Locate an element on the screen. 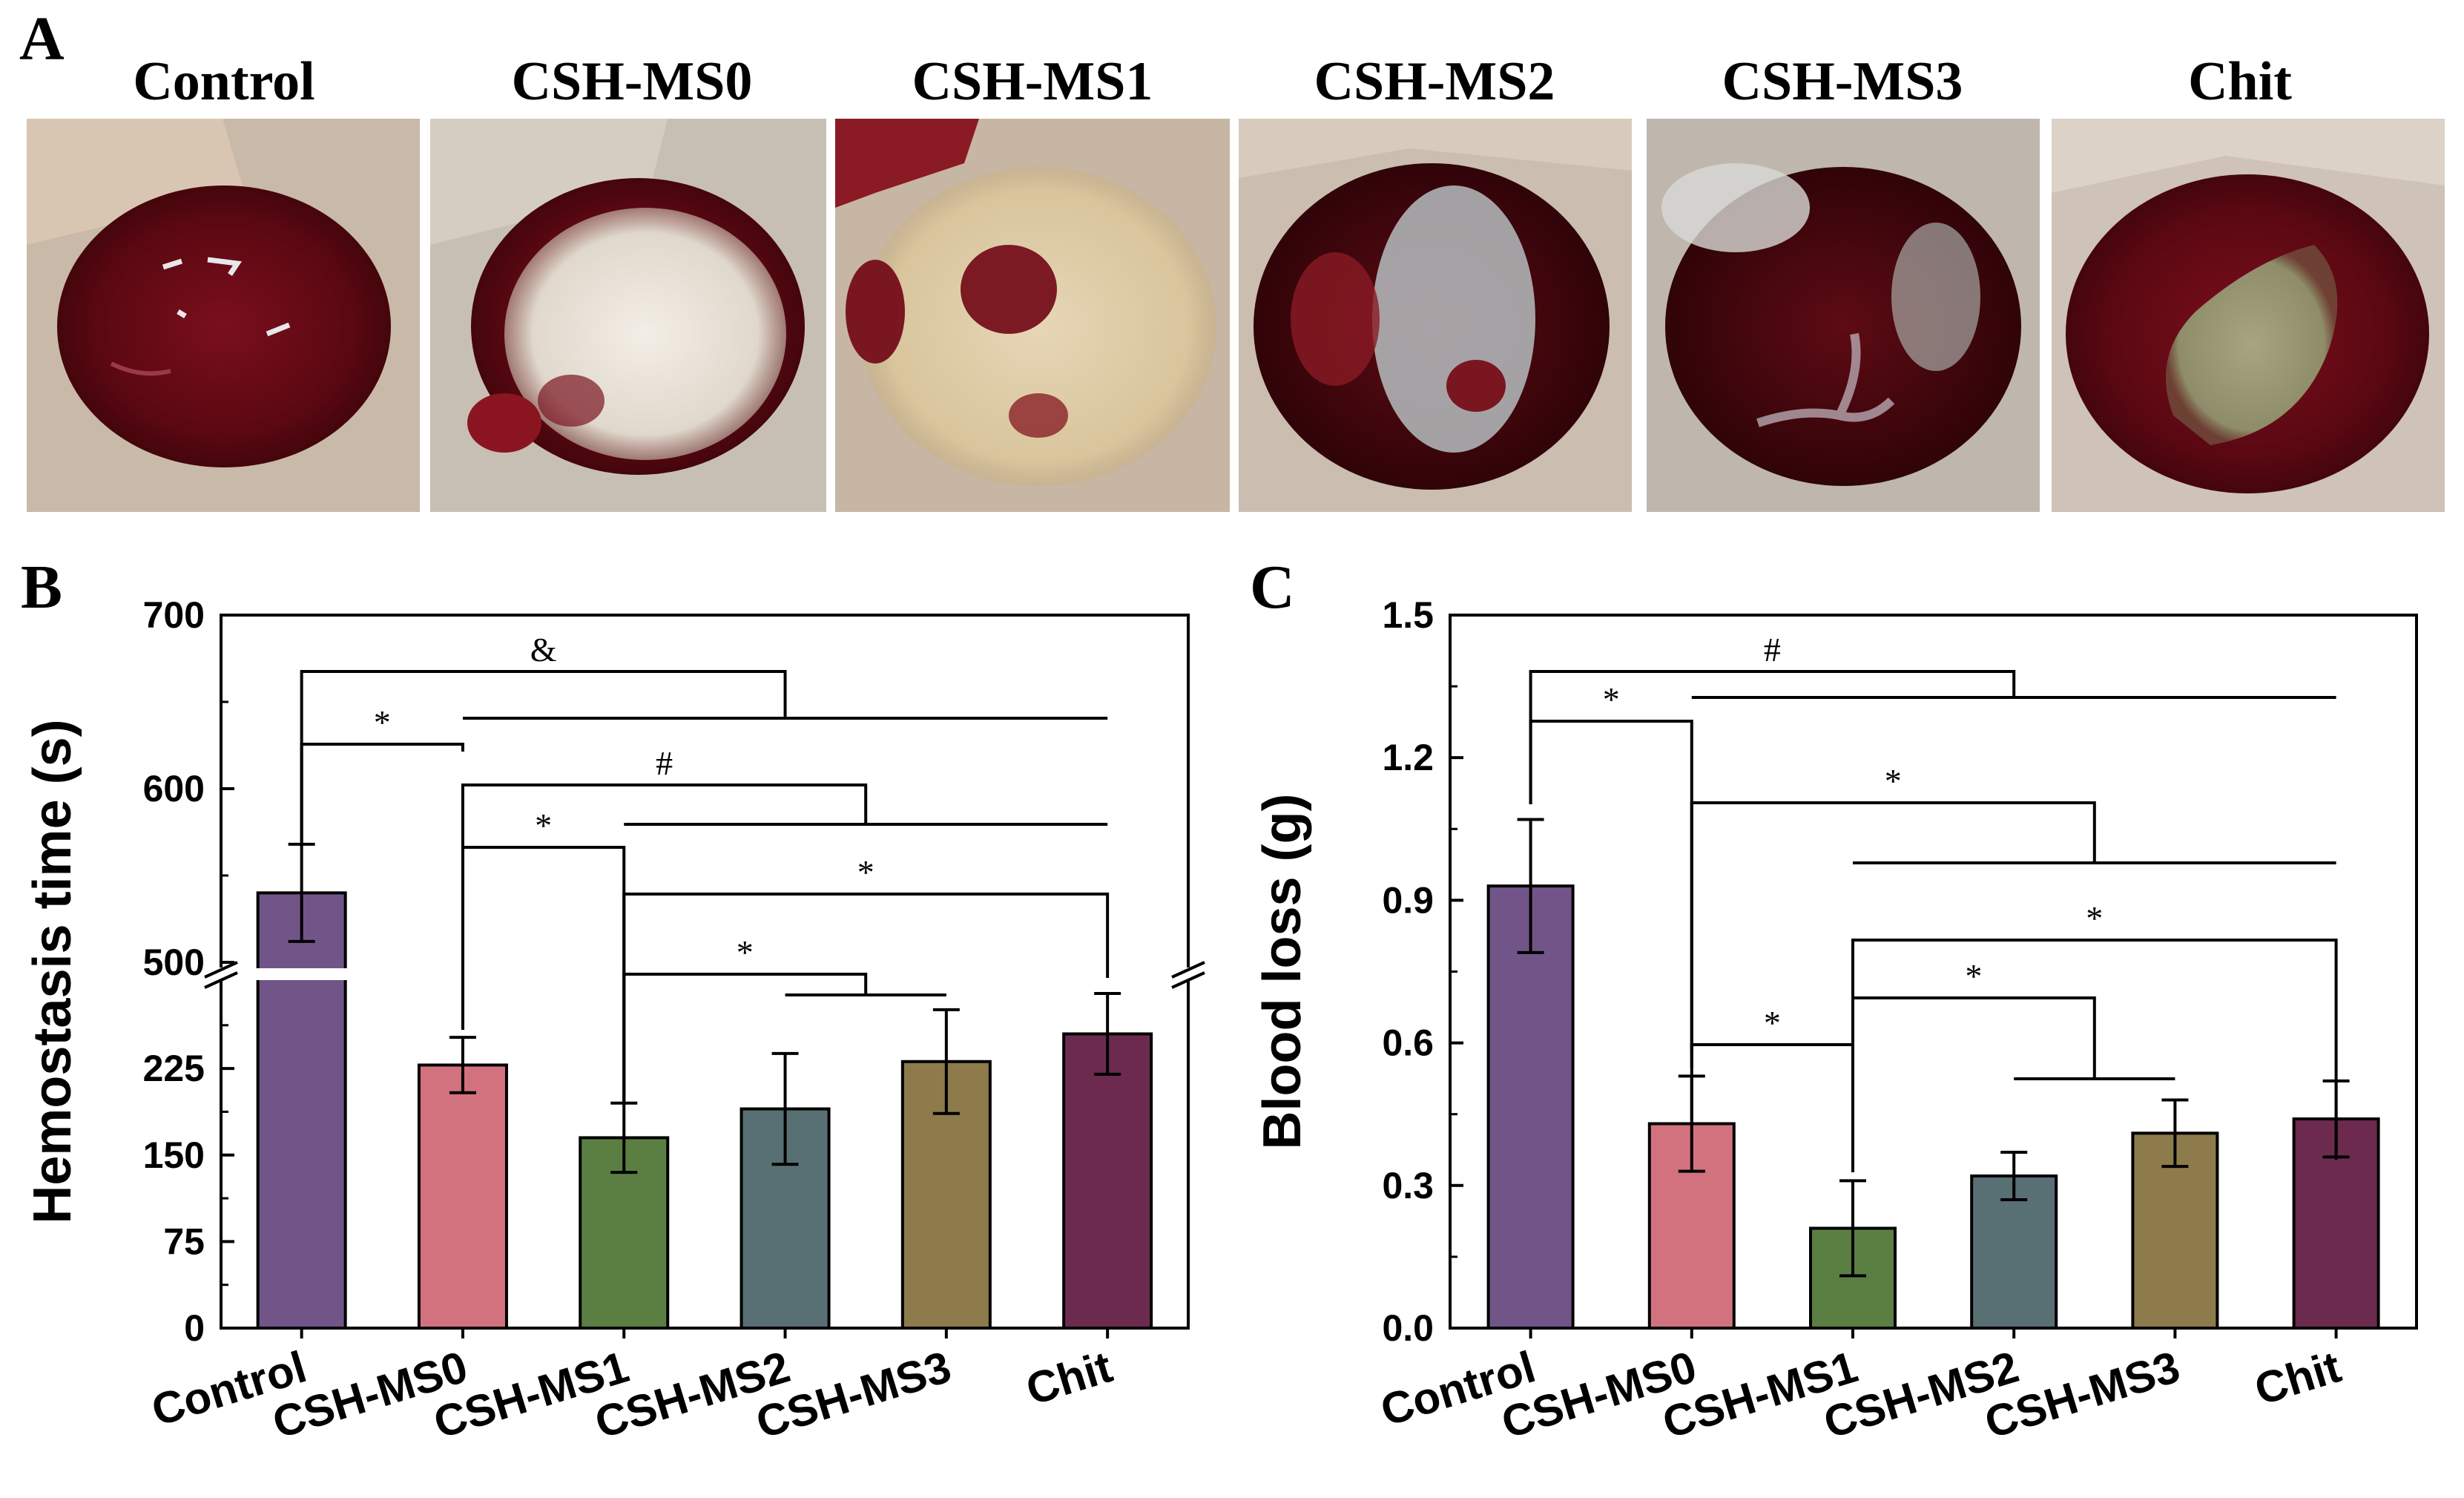  error-bar-control is located at coordinates (1530, 886).